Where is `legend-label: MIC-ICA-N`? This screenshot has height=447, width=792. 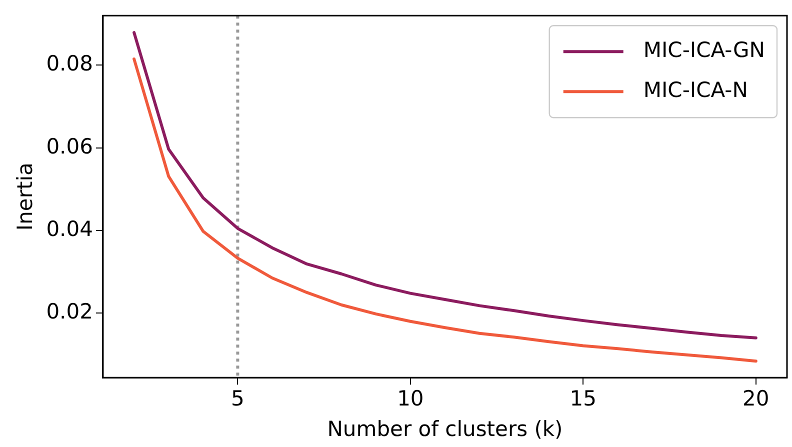
legend-label: MIC-ICA-N is located at coordinates (695, 90).